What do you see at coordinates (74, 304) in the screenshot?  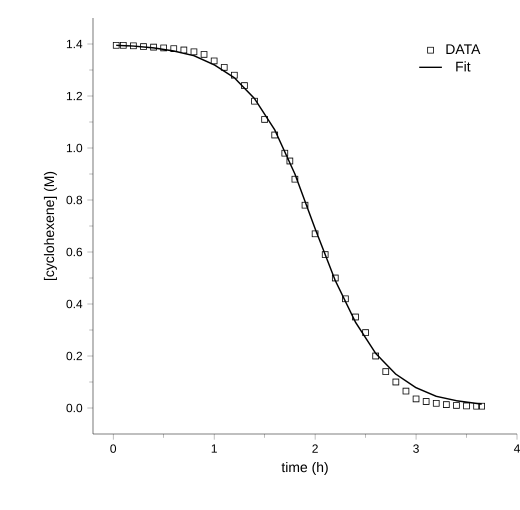 I see `y-tick-label: 0.4` at bounding box center [74, 304].